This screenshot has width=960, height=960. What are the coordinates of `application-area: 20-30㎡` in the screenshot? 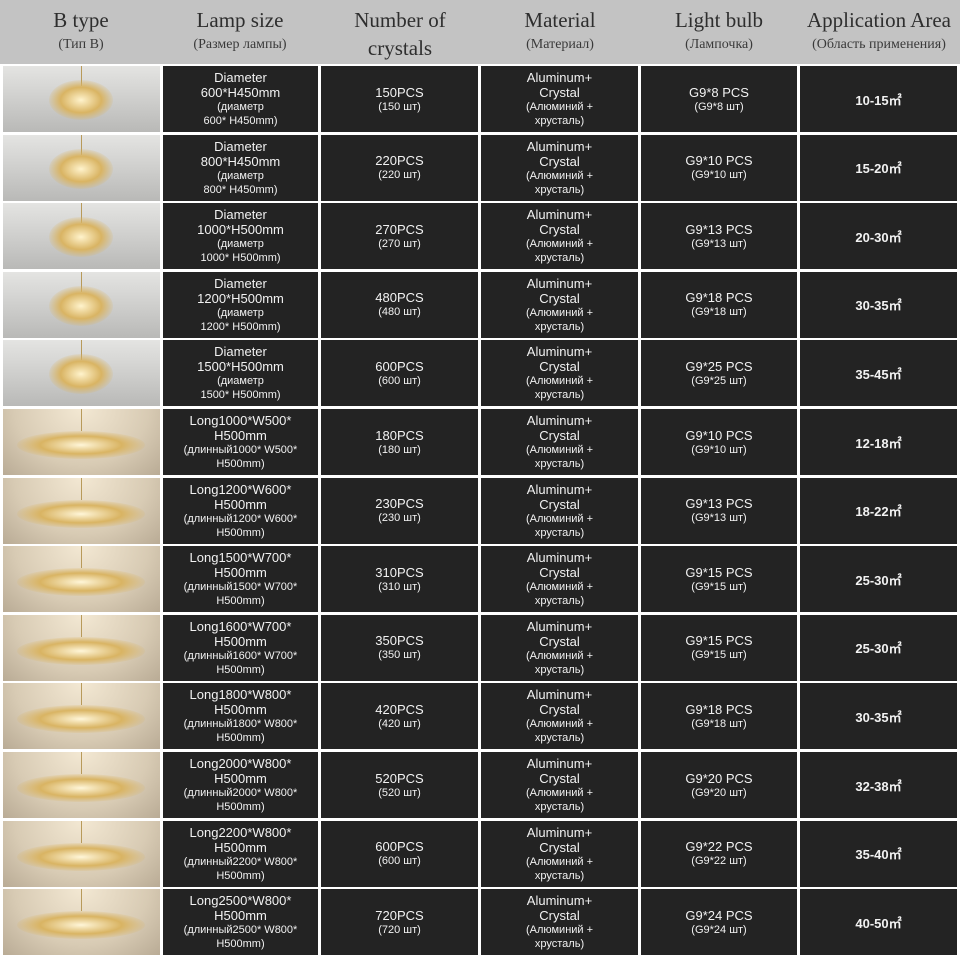 It's located at (878, 237).